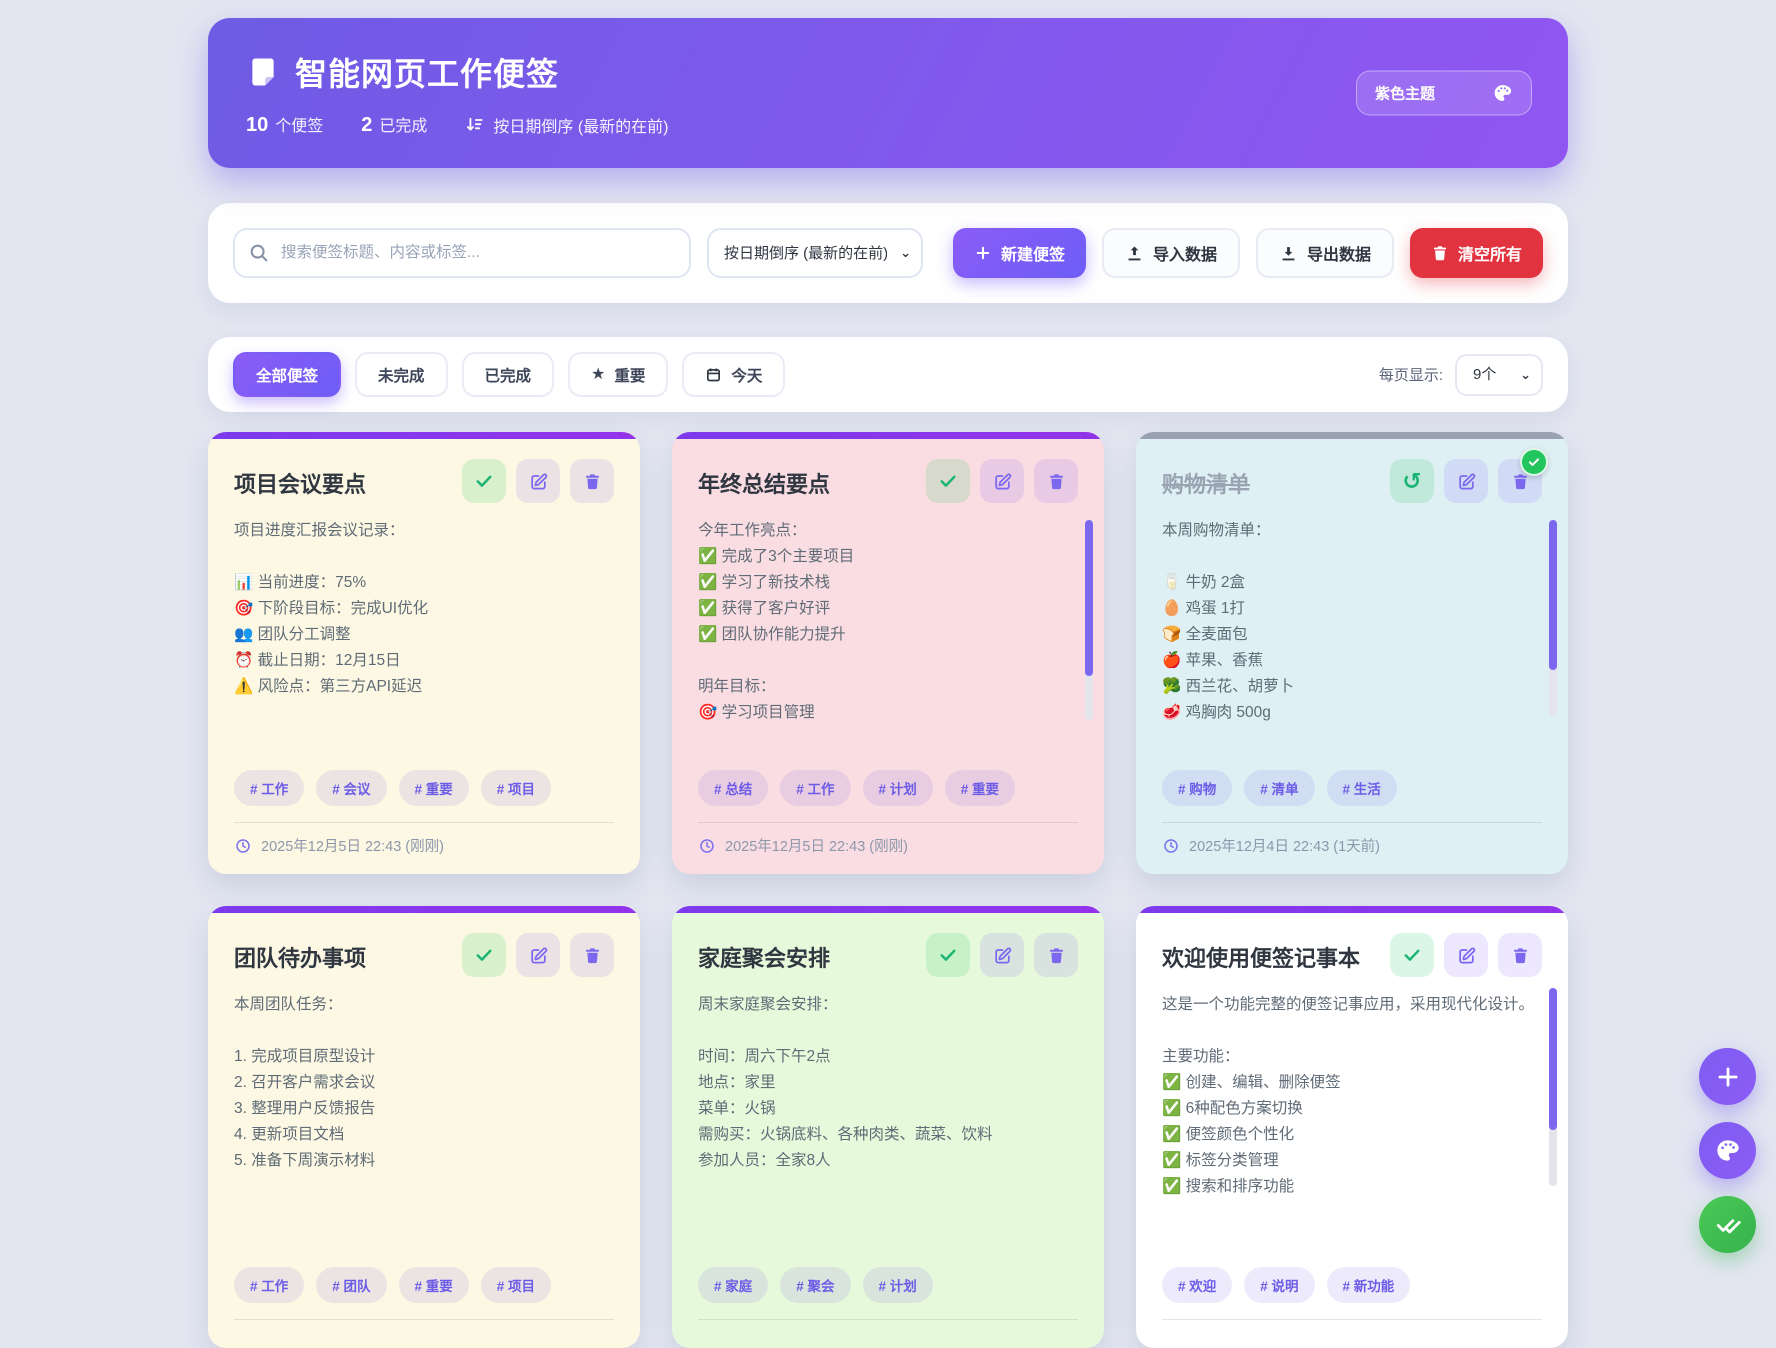 This screenshot has width=1776, height=1348. Describe the element at coordinates (1368, 1285) in the screenshot. I see `note-tag: # 新功能` at that location.